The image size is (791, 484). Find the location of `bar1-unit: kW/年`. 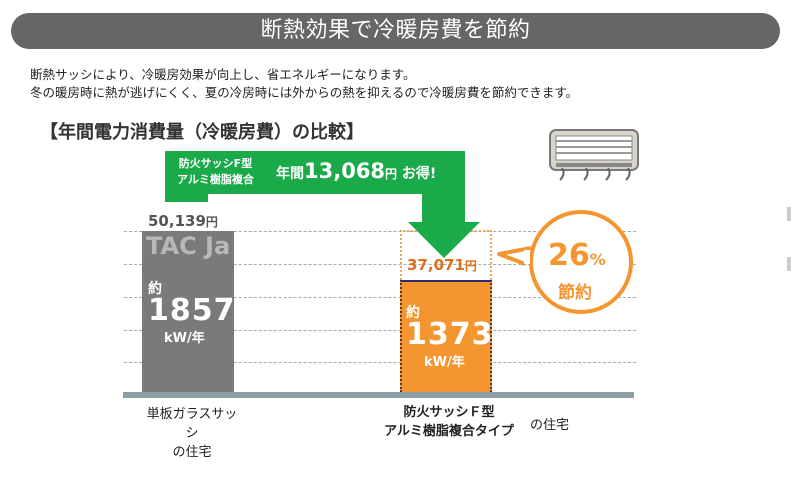

bar1-unit: kW/年 is located at coordinates (184, 338).